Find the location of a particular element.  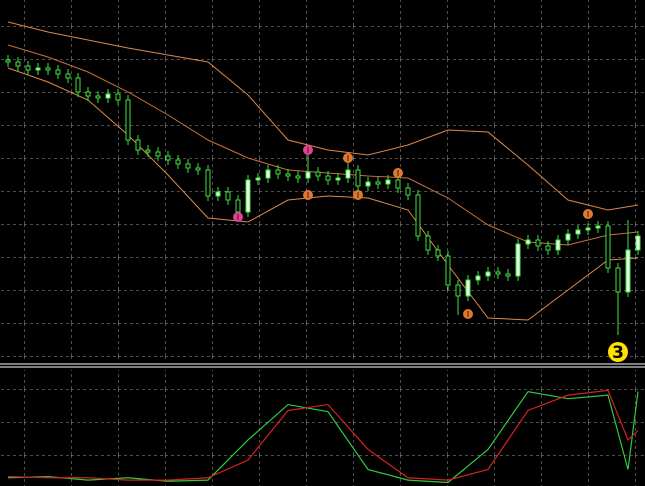

signal-label: 3 is located at coordinates (618, 353).